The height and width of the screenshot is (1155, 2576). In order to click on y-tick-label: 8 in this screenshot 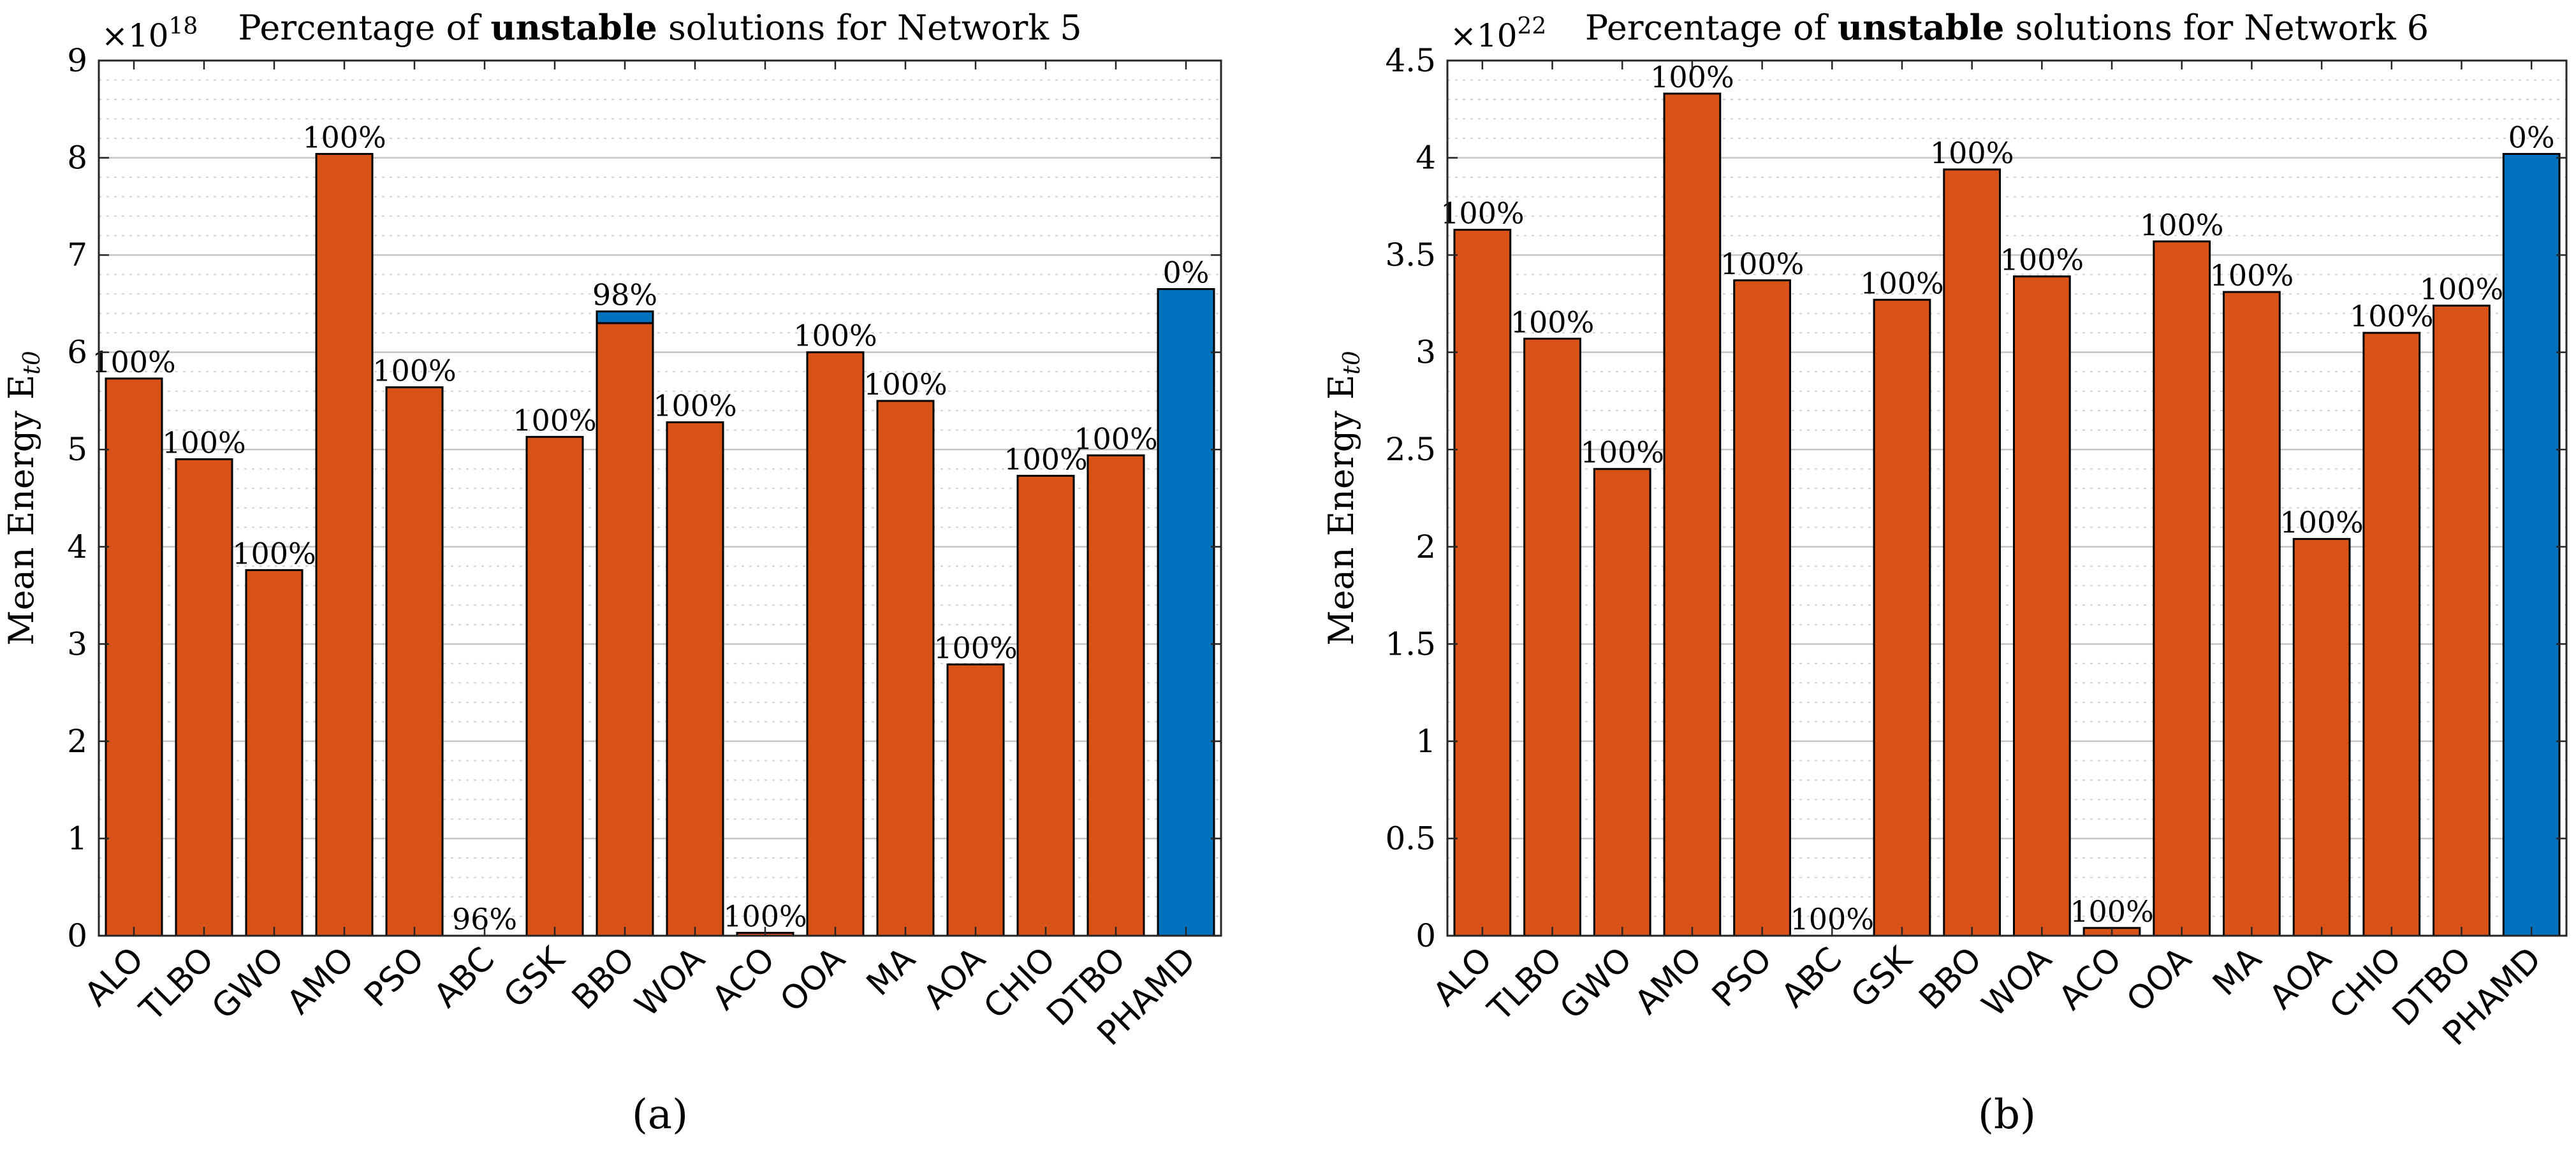, I will do `click(77, 158)`.